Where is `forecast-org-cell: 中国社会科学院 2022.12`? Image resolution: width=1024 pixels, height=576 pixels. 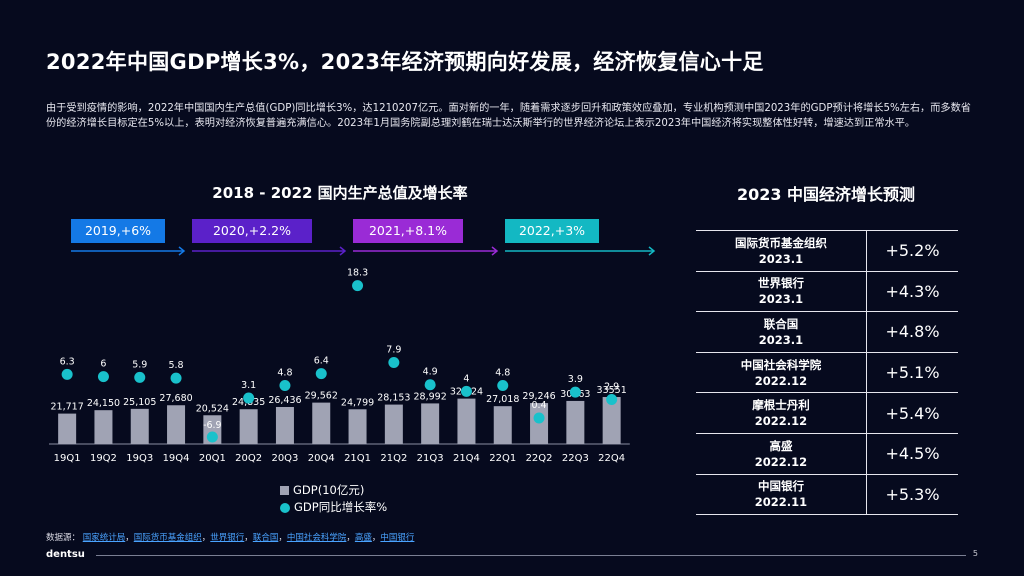
forecast-org-cell: 中国社会科学院 2022.12 is located at coordinates (781, 372).